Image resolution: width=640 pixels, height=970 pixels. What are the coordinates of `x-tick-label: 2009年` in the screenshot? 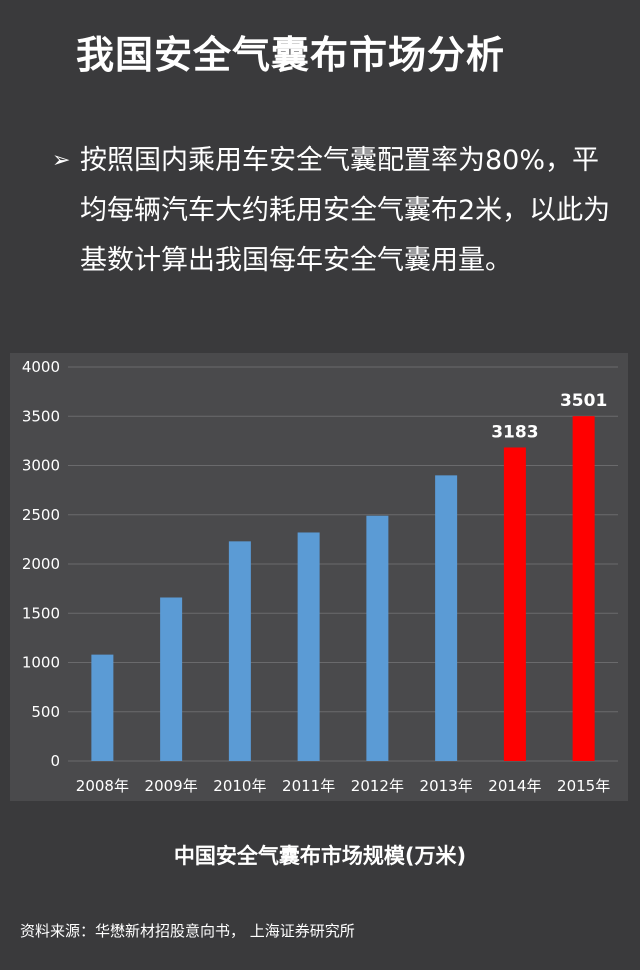 It's located at (171, 786).